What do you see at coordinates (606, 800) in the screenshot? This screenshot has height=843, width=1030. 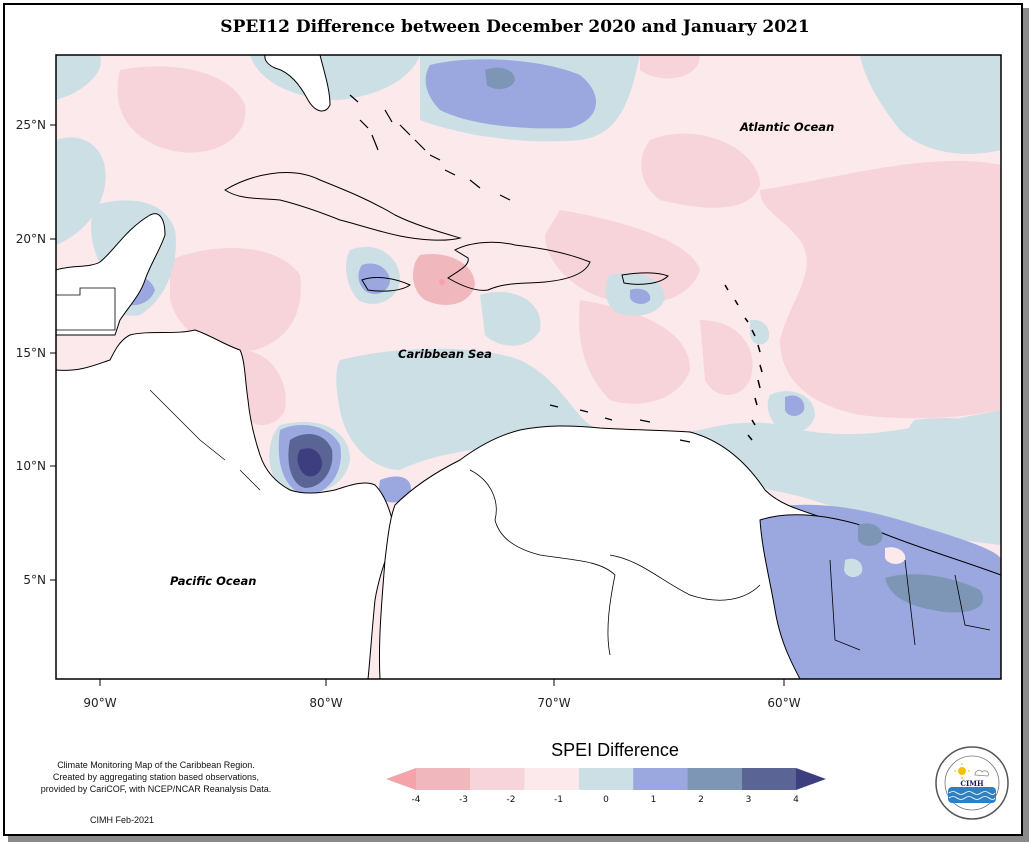 I see `legend-tick-label: 0` at bounding box center [606, 800].